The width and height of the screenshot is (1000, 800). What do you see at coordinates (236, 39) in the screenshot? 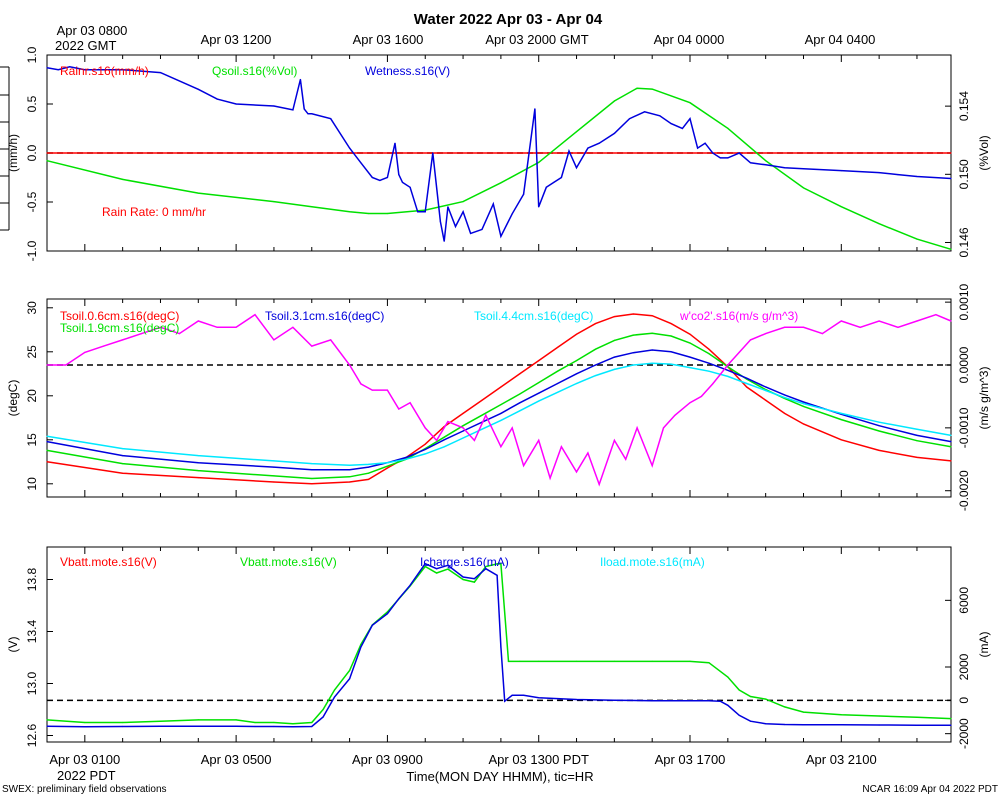
I see `top-axis-label: Apr 03 1200` at bounding box center [236, 39].